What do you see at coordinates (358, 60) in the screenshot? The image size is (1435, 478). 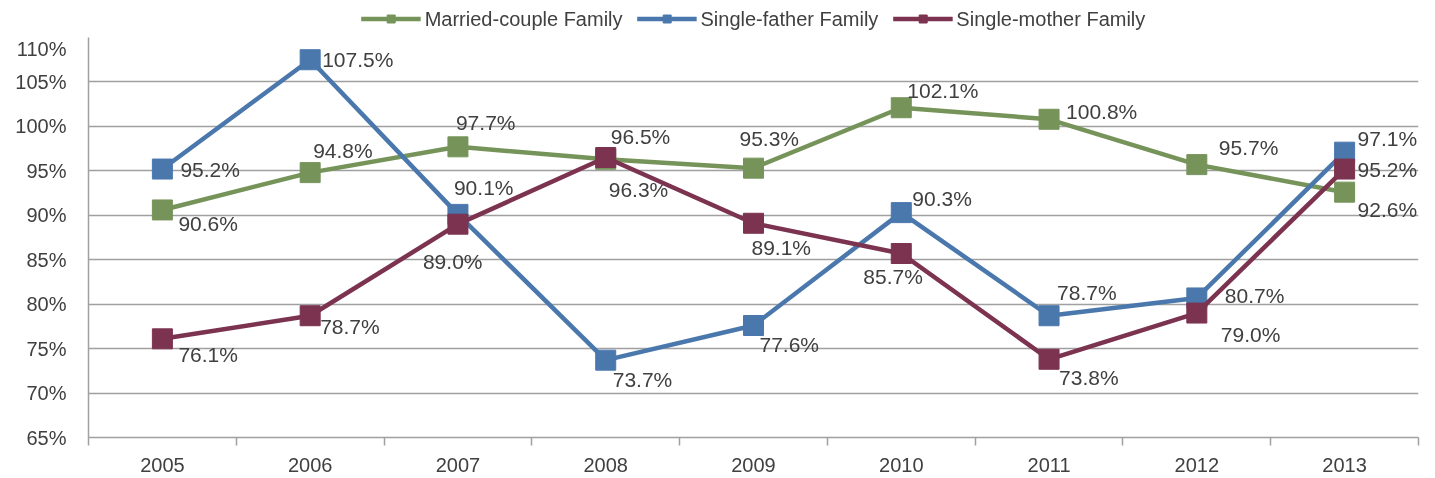 I see `data-label: 107.5%` at bounding box center [358, 60].